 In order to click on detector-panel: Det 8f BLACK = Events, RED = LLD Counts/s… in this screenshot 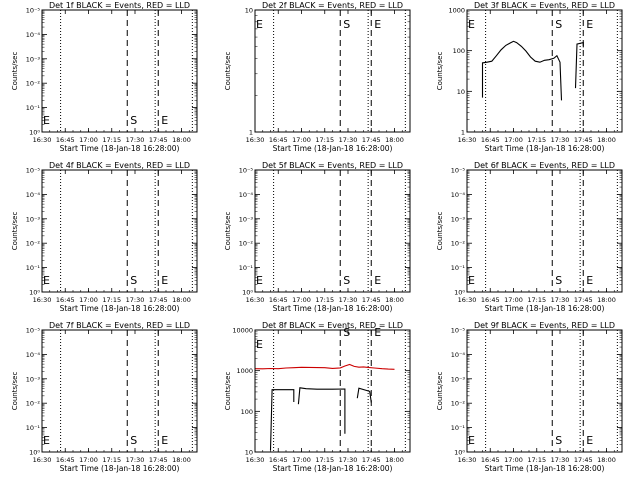, I will do `click(317, 397)`.